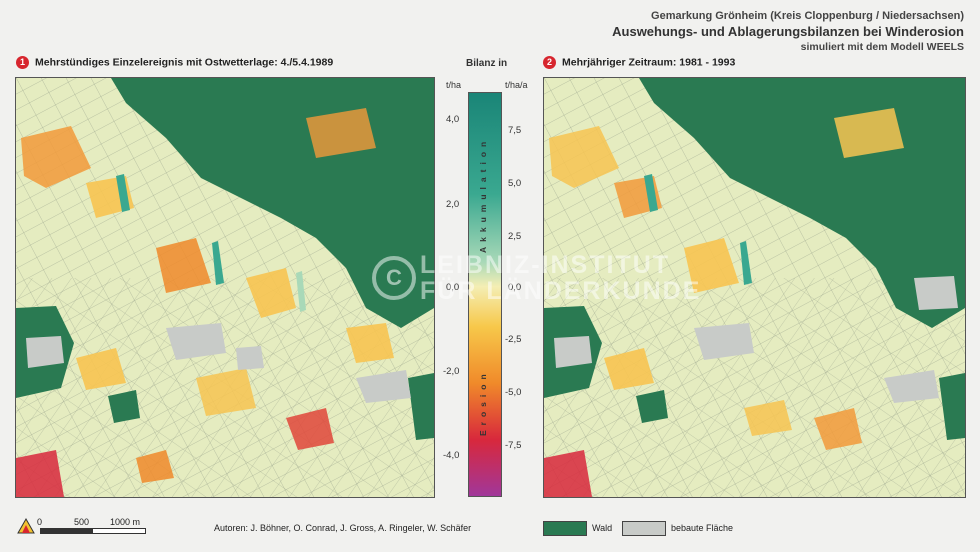 Image resolution: width=980 pixels, height=552 pixels. Describe the element at coordinates (882, 47) in the screenshot. I see `subtitle: simuliert mit dem Modell WEELS` at that location.